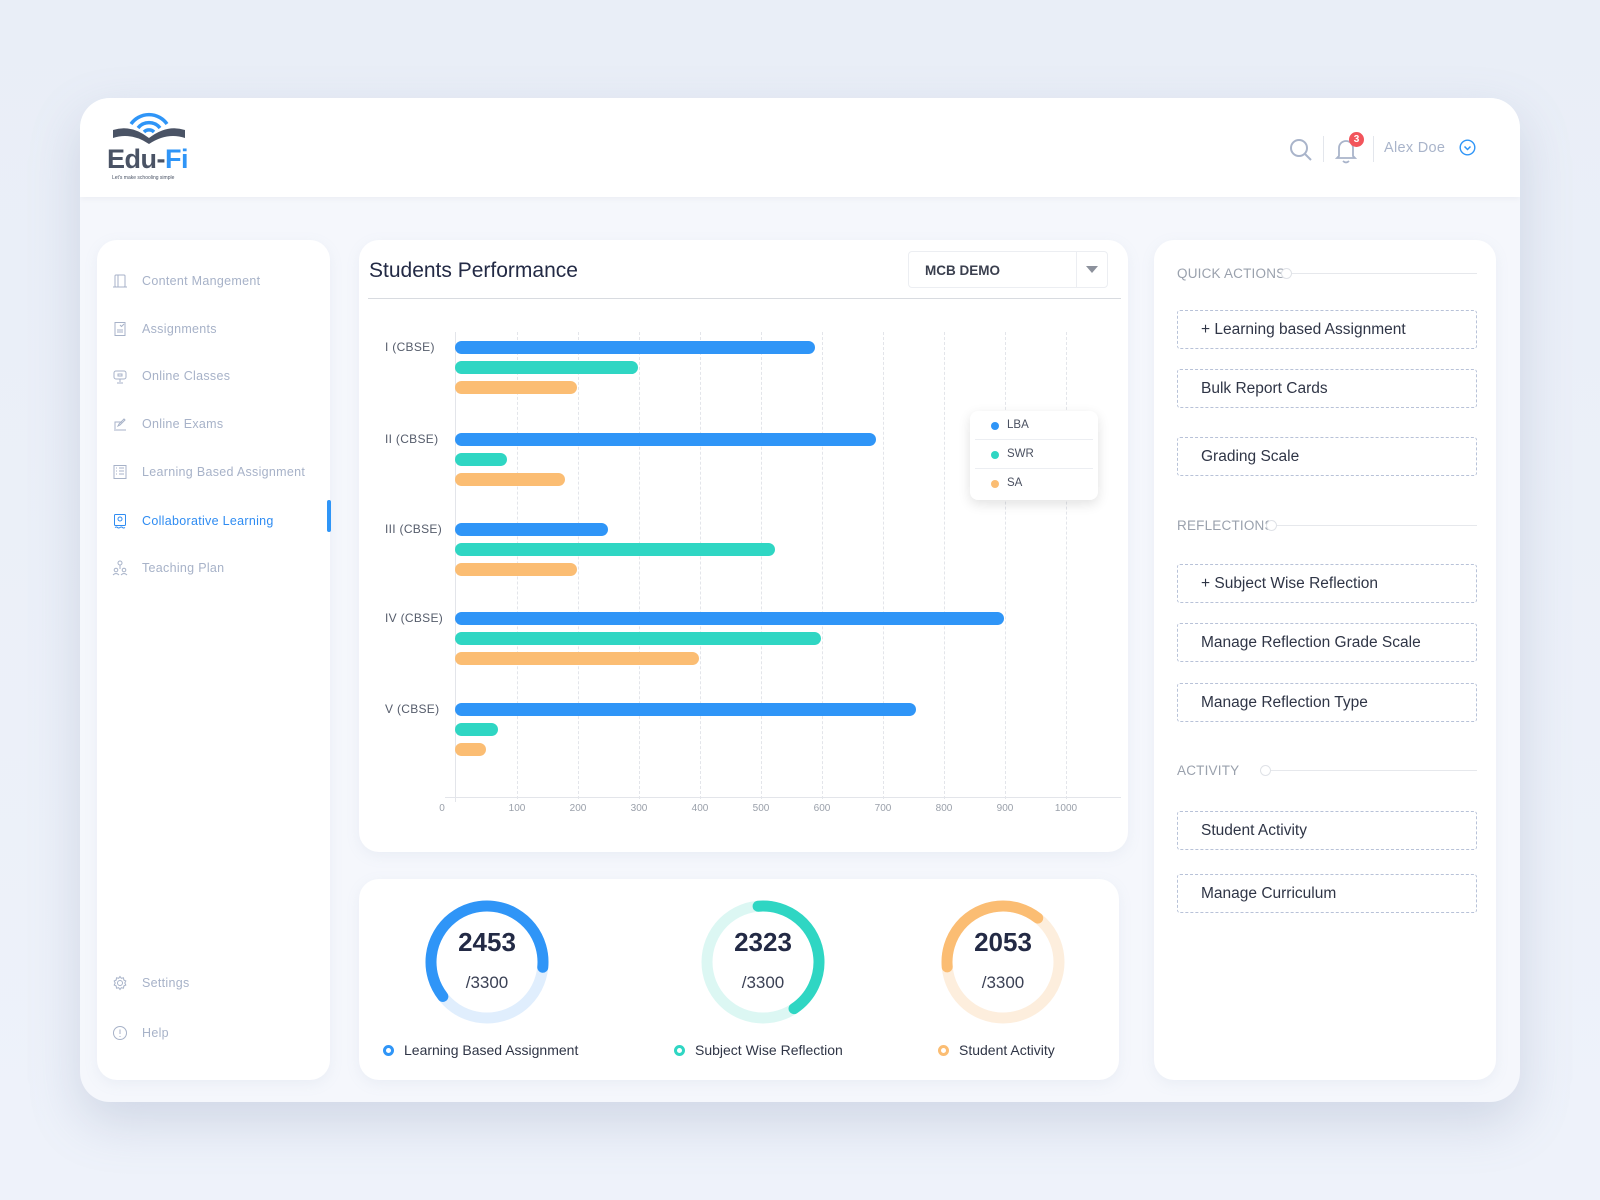 This screenshot has height=1200, width=1600. What do you see at coordinates (1284, 702) in the screenshot?
I see `action-button-label: Manage Reflection Type` at bounding box center [1284, 702].